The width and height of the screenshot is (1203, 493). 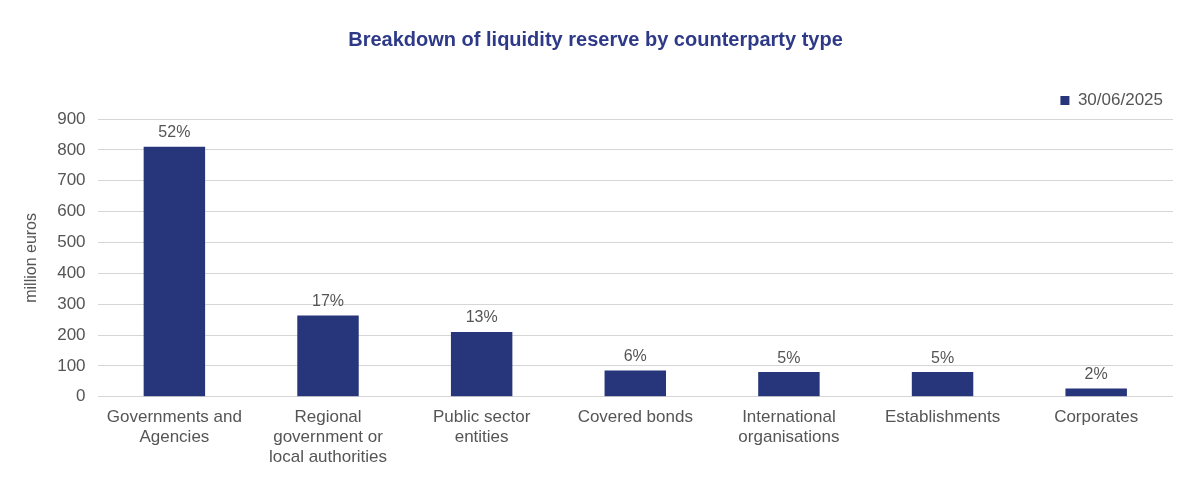 What do you see at coordinates (328, 436) in the screenshot?
I see `x-tick-label: Regional government or local authorities` at bounding box center [328, 436].